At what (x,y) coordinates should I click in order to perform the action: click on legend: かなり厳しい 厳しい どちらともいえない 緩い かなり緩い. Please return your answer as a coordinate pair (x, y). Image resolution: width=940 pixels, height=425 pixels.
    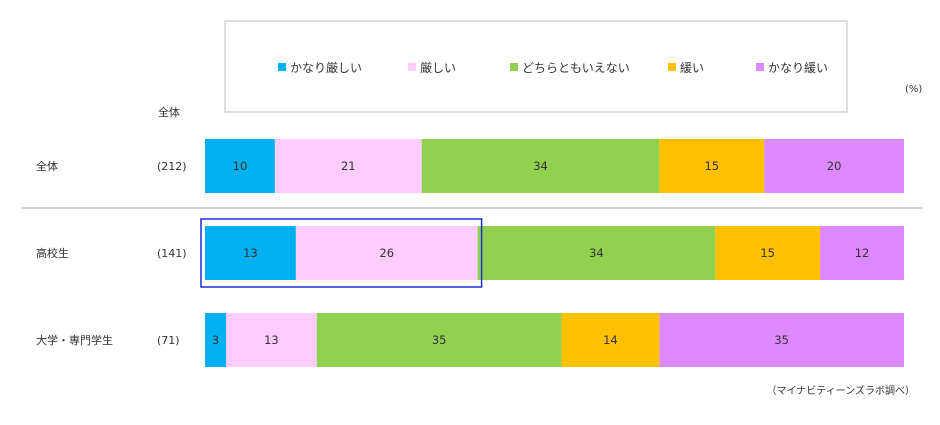
    Looking at the image, I should click on (553, 68).